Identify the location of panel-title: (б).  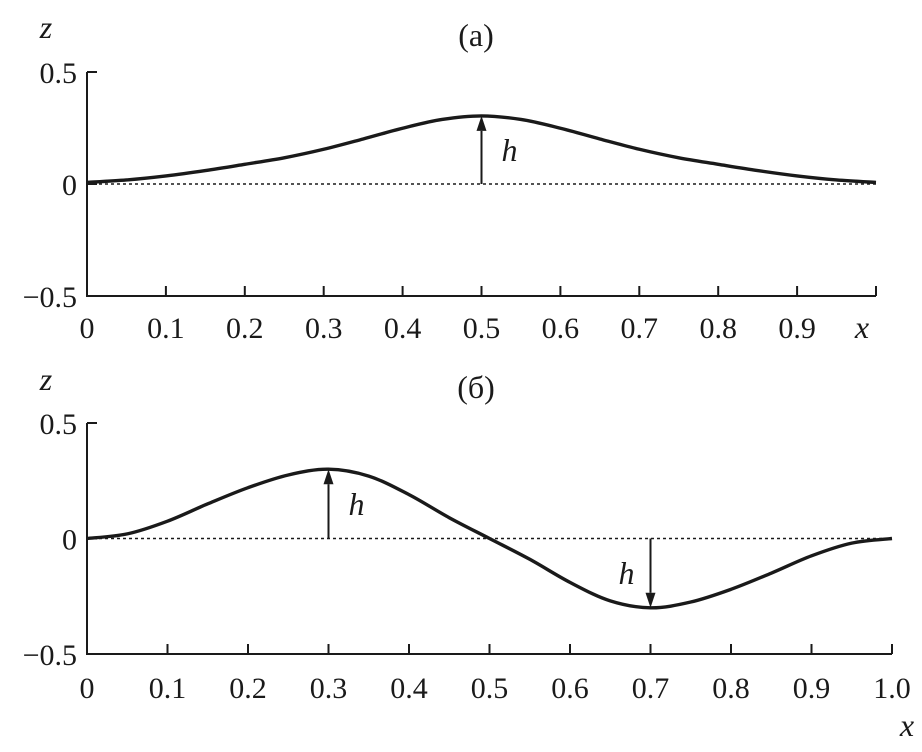
(476, 387).